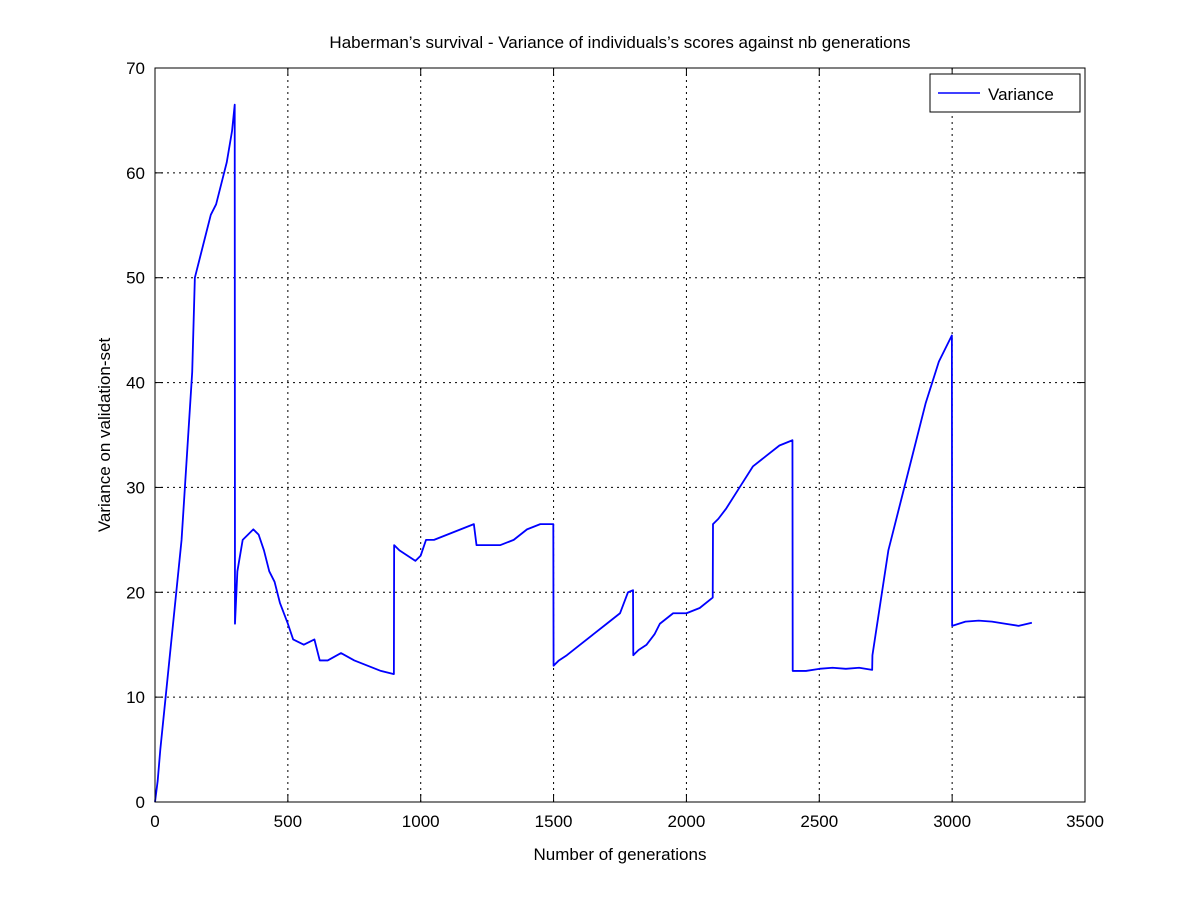  What do you see at coordinates (554, 821) in the screenshot?
I see `x-tick-label: 1500` at bounding box center [554, 821].